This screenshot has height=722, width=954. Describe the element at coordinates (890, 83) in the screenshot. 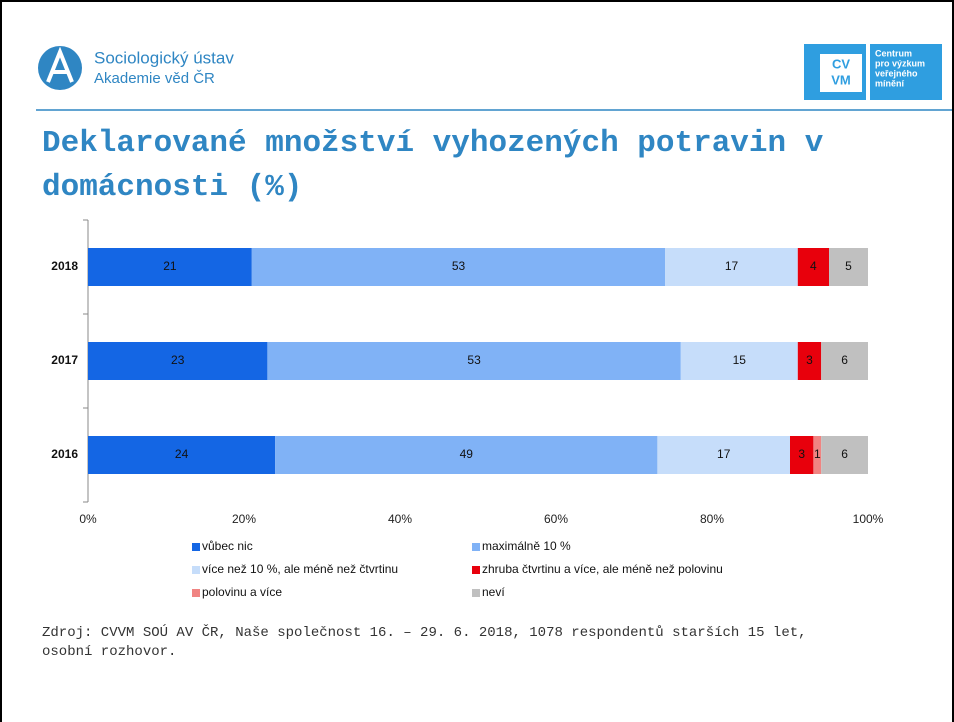

I see `logo-text: mínění` at that location.